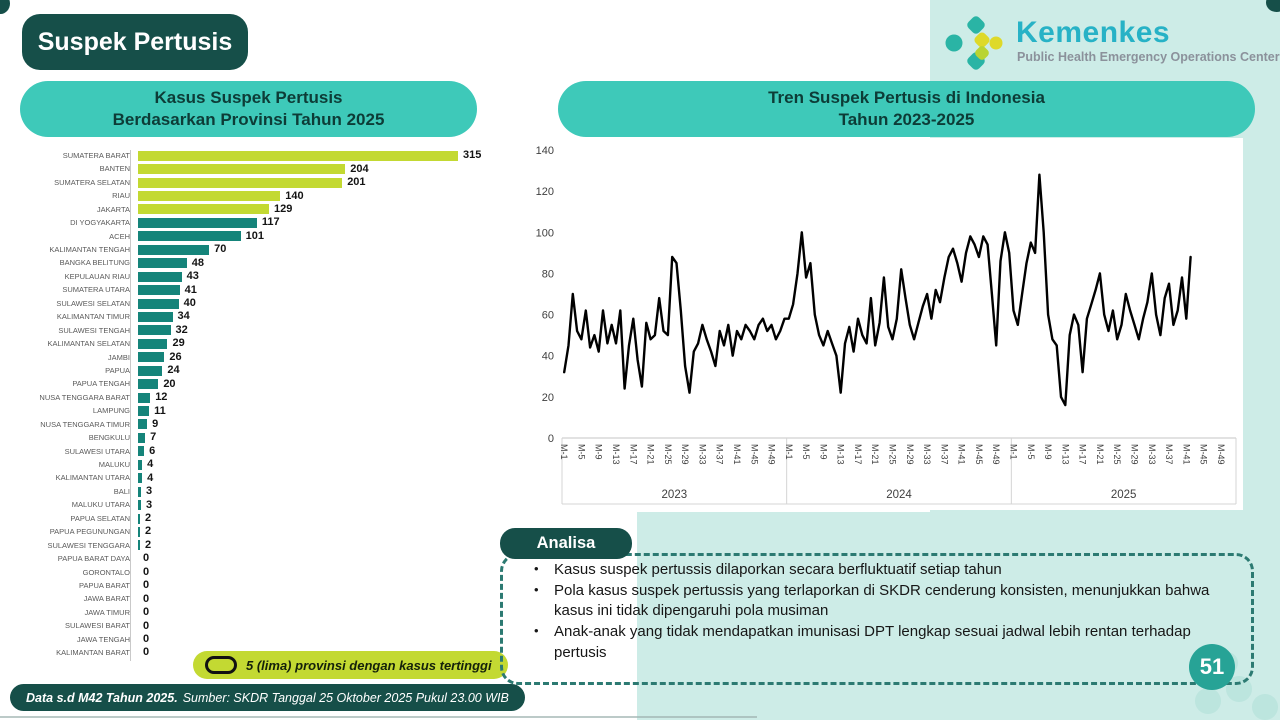 This screenshot has height=720, width=1280. I want to click on bar-value: 41, so click(190, 289).